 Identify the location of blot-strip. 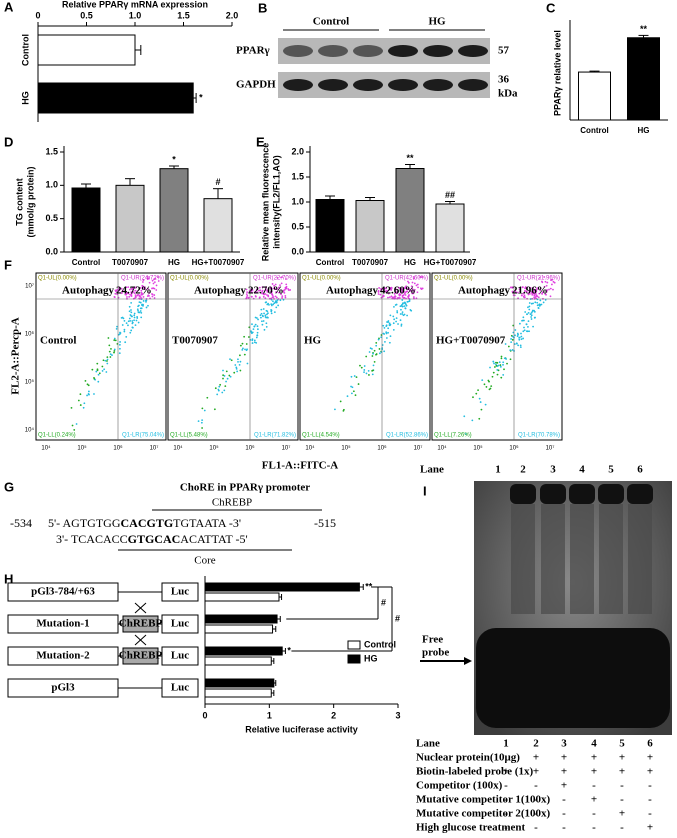
(384, 51).